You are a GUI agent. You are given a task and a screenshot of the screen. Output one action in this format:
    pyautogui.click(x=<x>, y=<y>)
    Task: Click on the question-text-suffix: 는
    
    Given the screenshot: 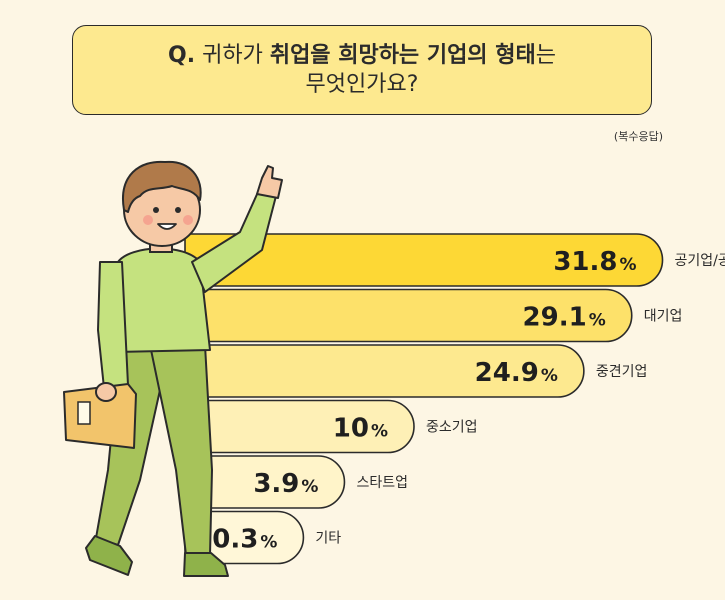 What is the action you would take?
    pyautogui.click(x=545, y=55)
    